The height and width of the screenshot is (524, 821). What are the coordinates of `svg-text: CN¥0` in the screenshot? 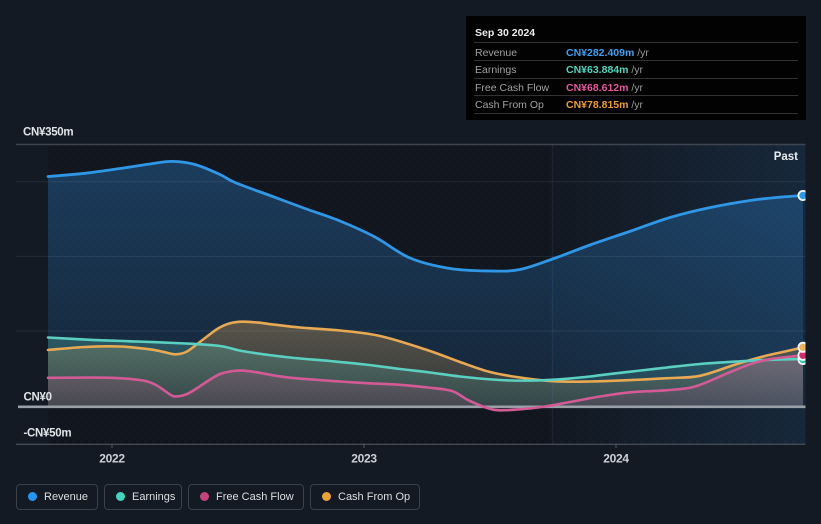 It's located at (38, 397).